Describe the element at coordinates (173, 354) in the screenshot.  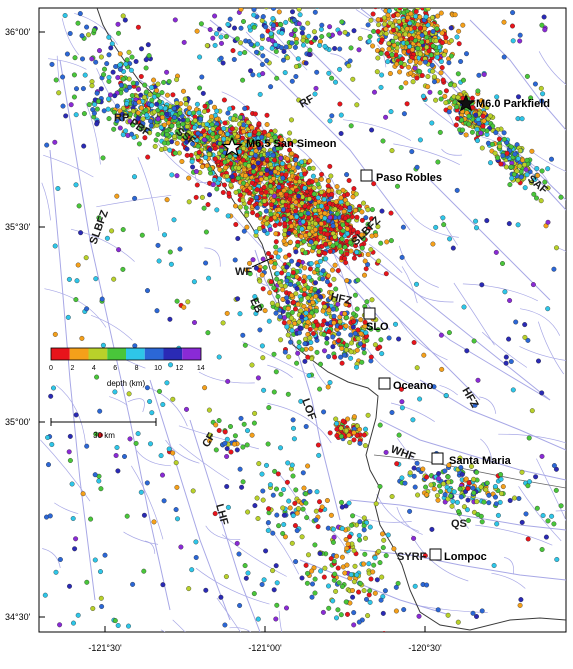
I see `colorbar-cell` at that location.